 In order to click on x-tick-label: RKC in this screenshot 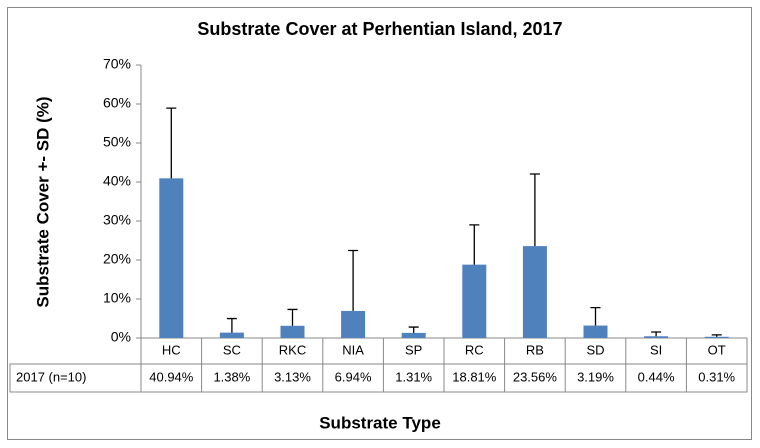, I will do `click(292, 349)`.